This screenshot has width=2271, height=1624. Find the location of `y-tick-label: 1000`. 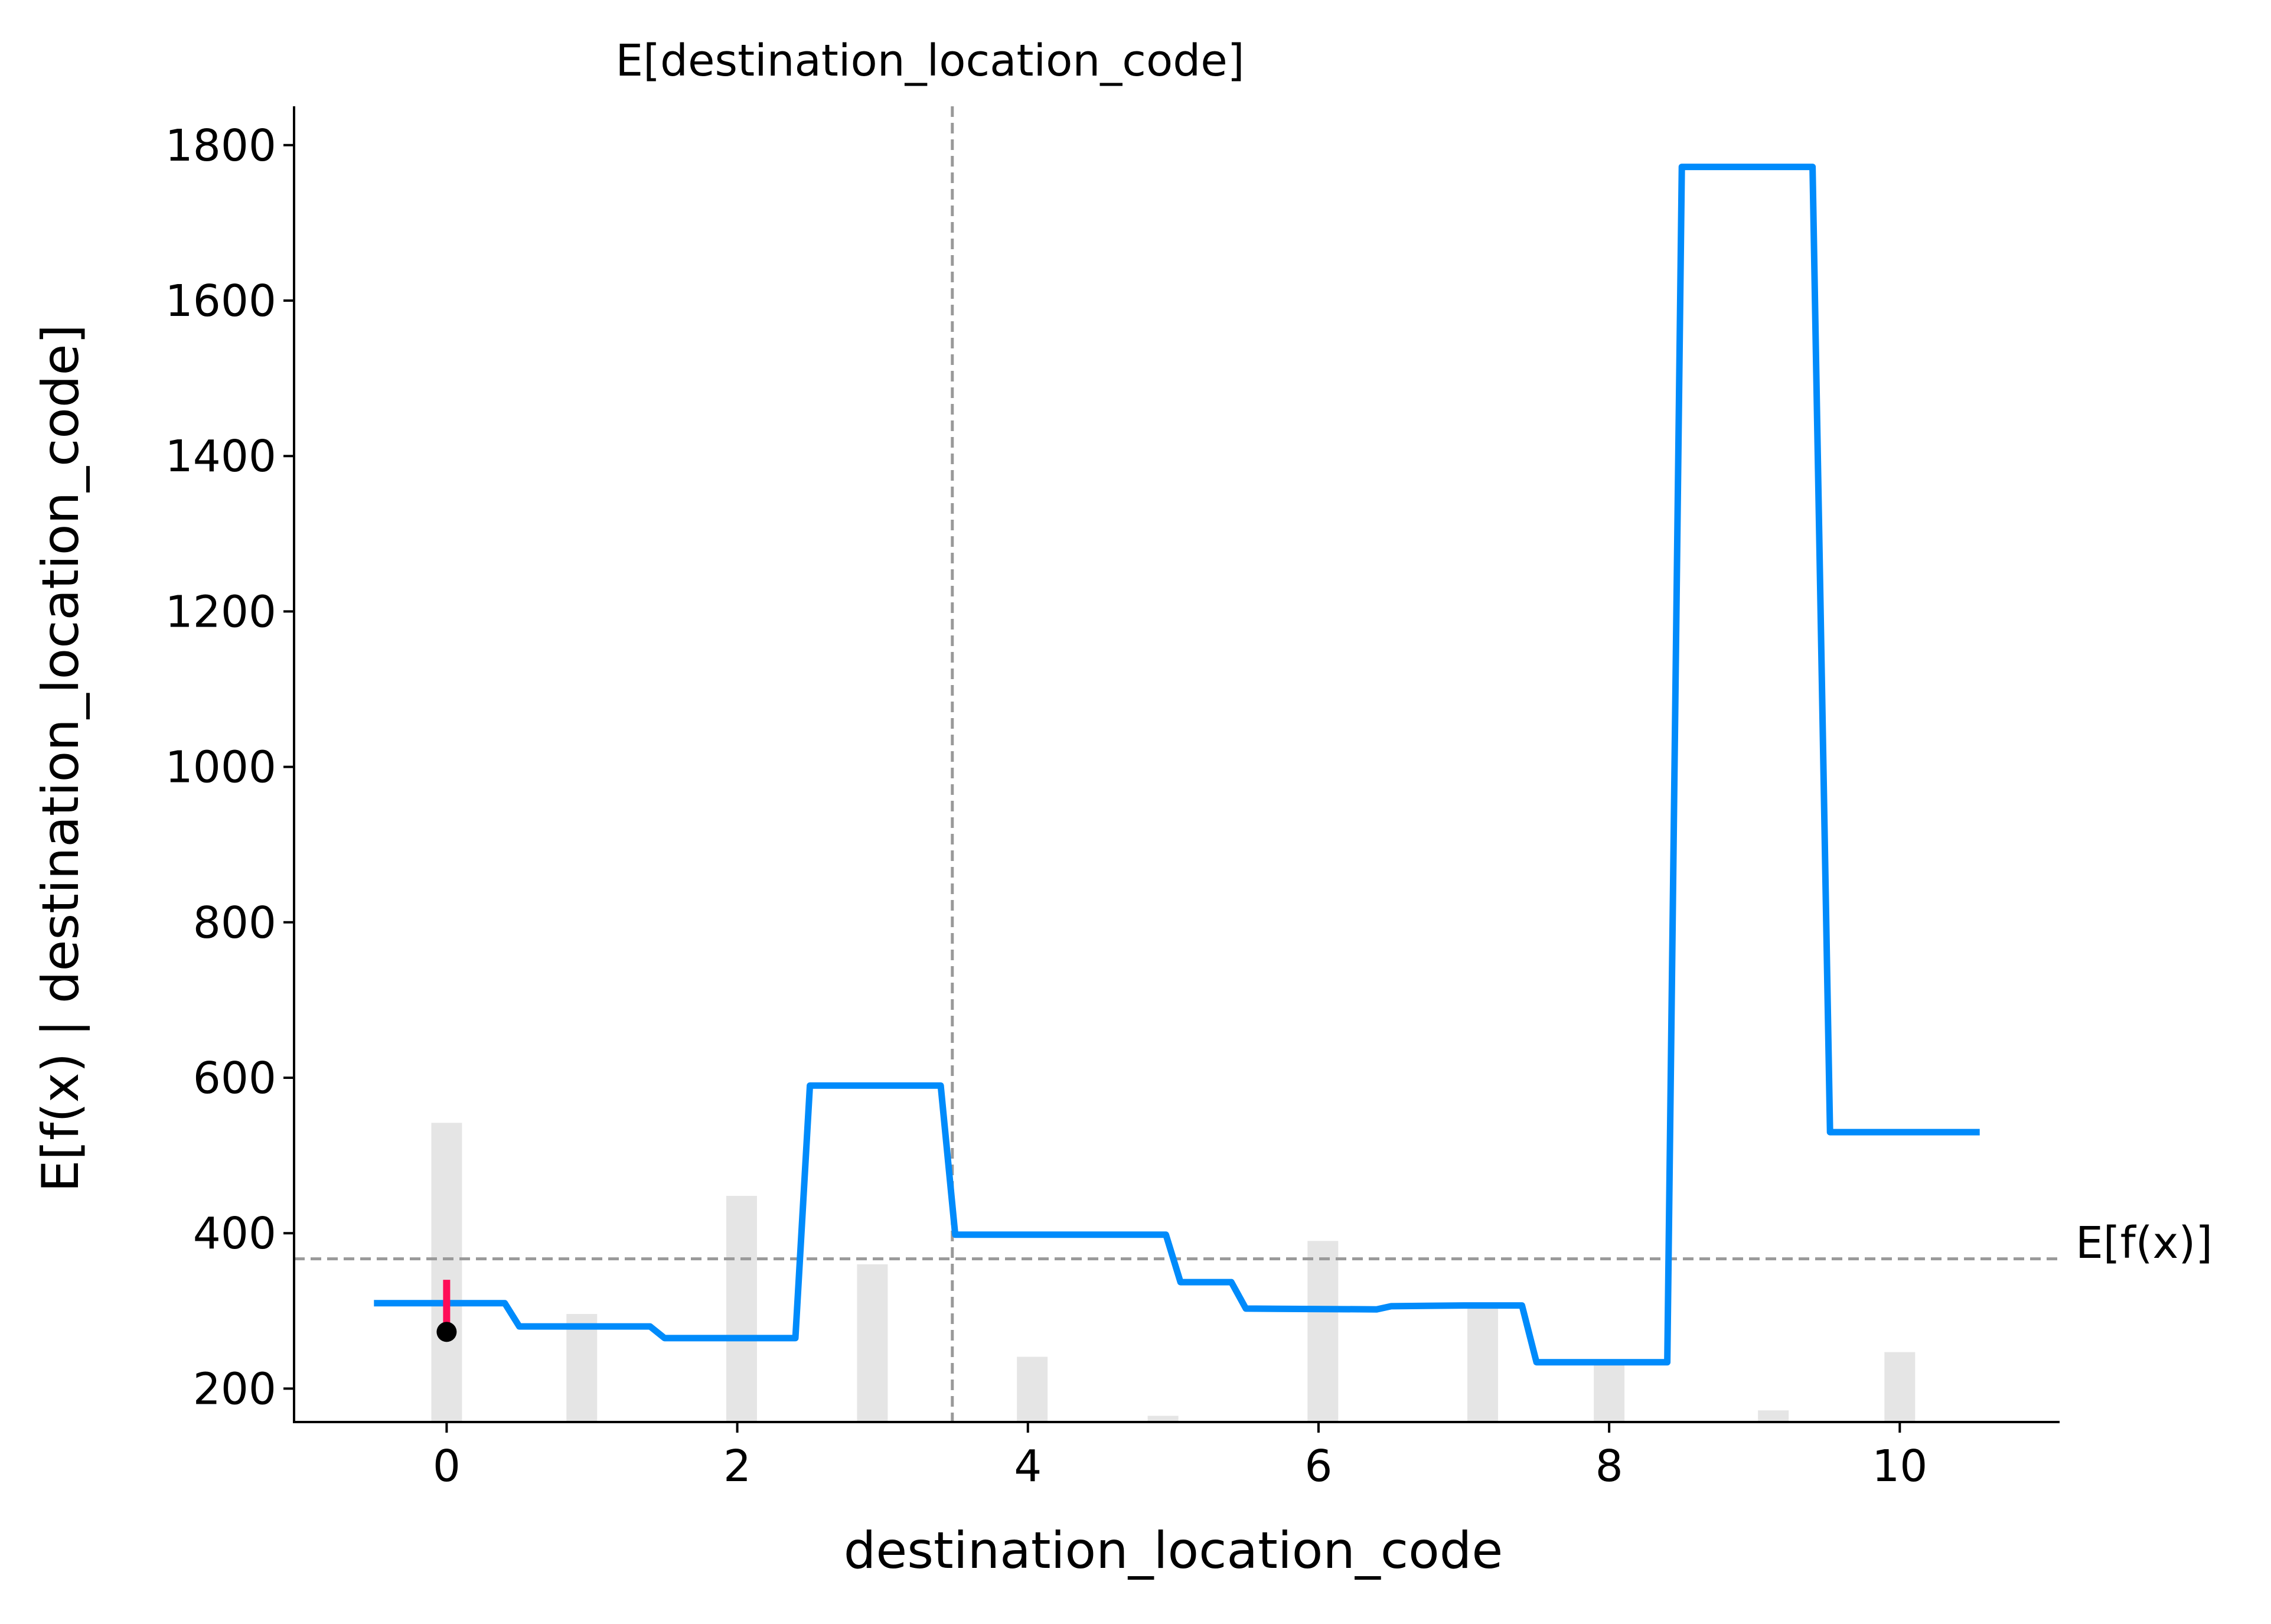

y-tick-label: 1000 is located at coordinates (220, 767).